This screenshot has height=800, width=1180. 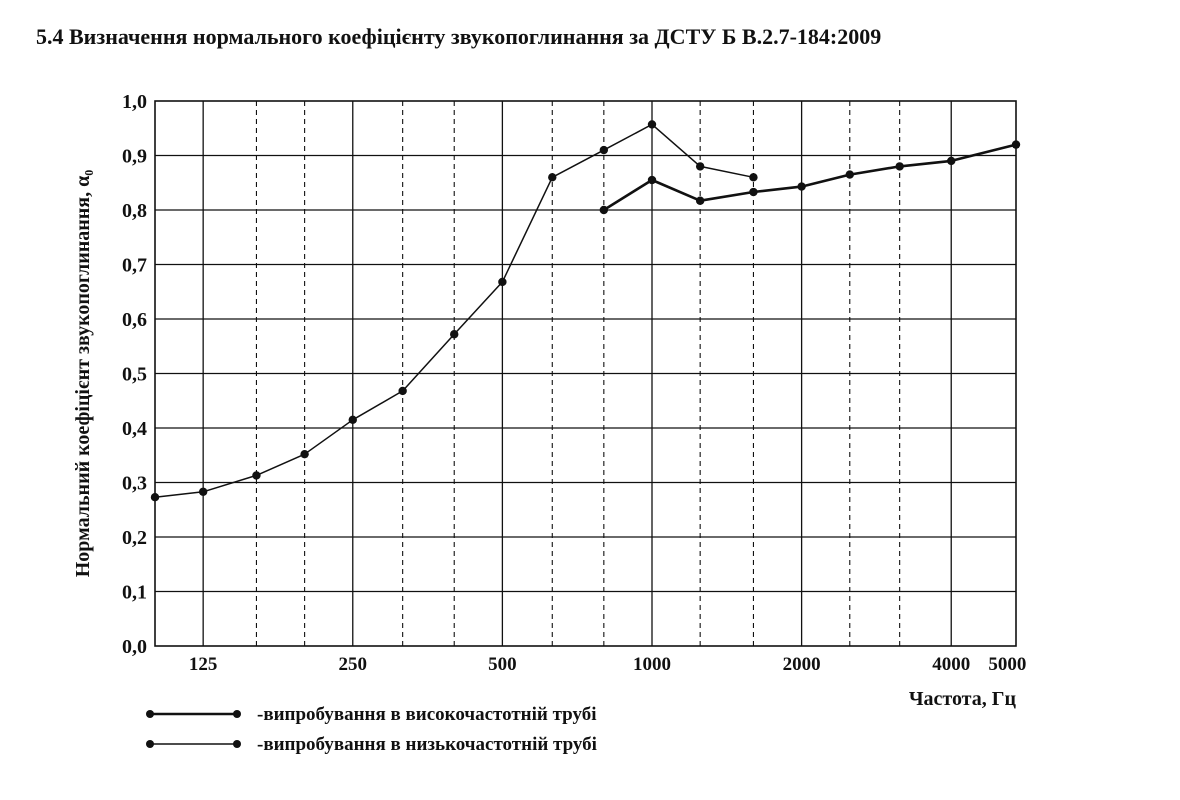 What do you see at coordinates (134, 375) in the screenshot?
I see `y-tick-label: 0,5` at bounding box center [134, 375].